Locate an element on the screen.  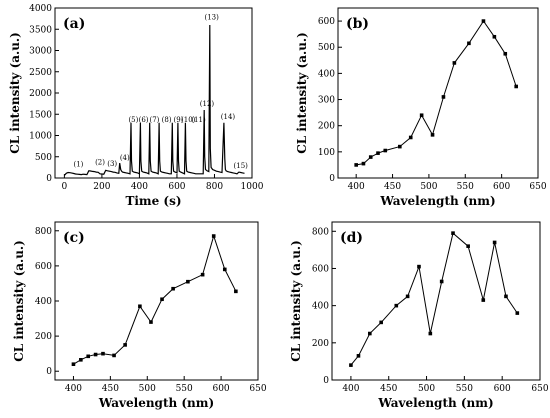
y-tick-label: 0 is located at coordinates (49, 372).